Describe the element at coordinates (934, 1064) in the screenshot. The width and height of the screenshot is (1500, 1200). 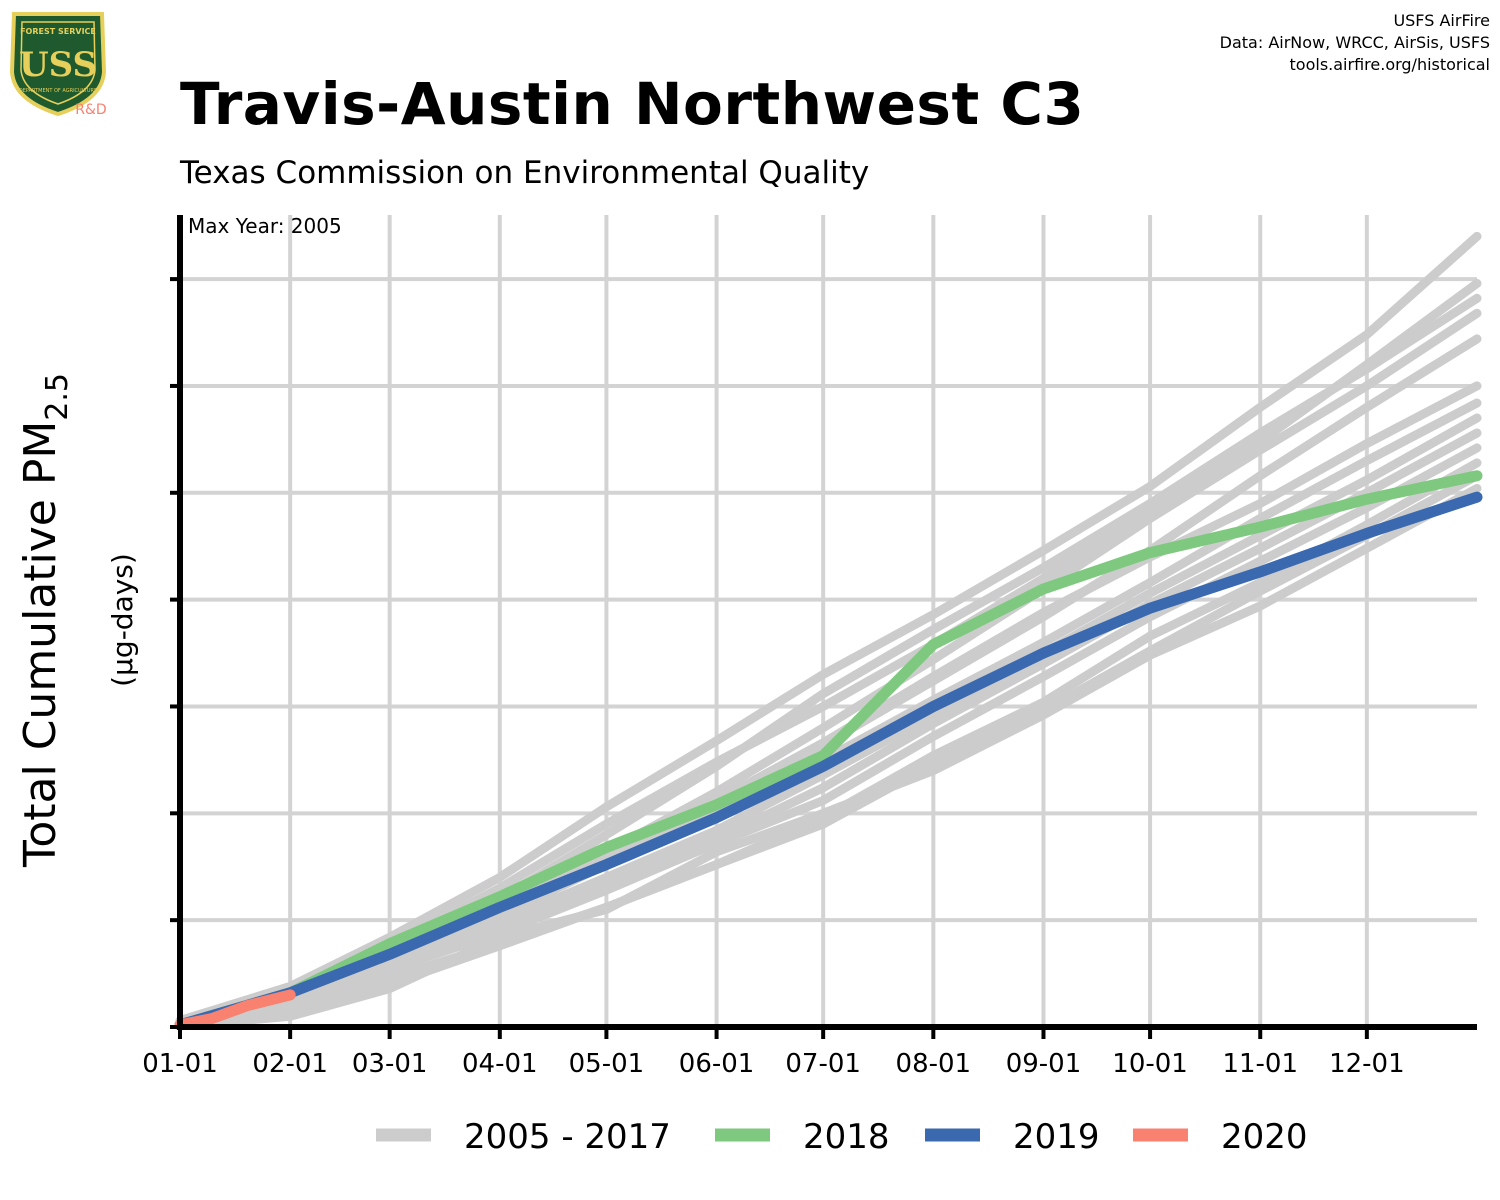
I see `x-tick-label: 08-01` at that location.